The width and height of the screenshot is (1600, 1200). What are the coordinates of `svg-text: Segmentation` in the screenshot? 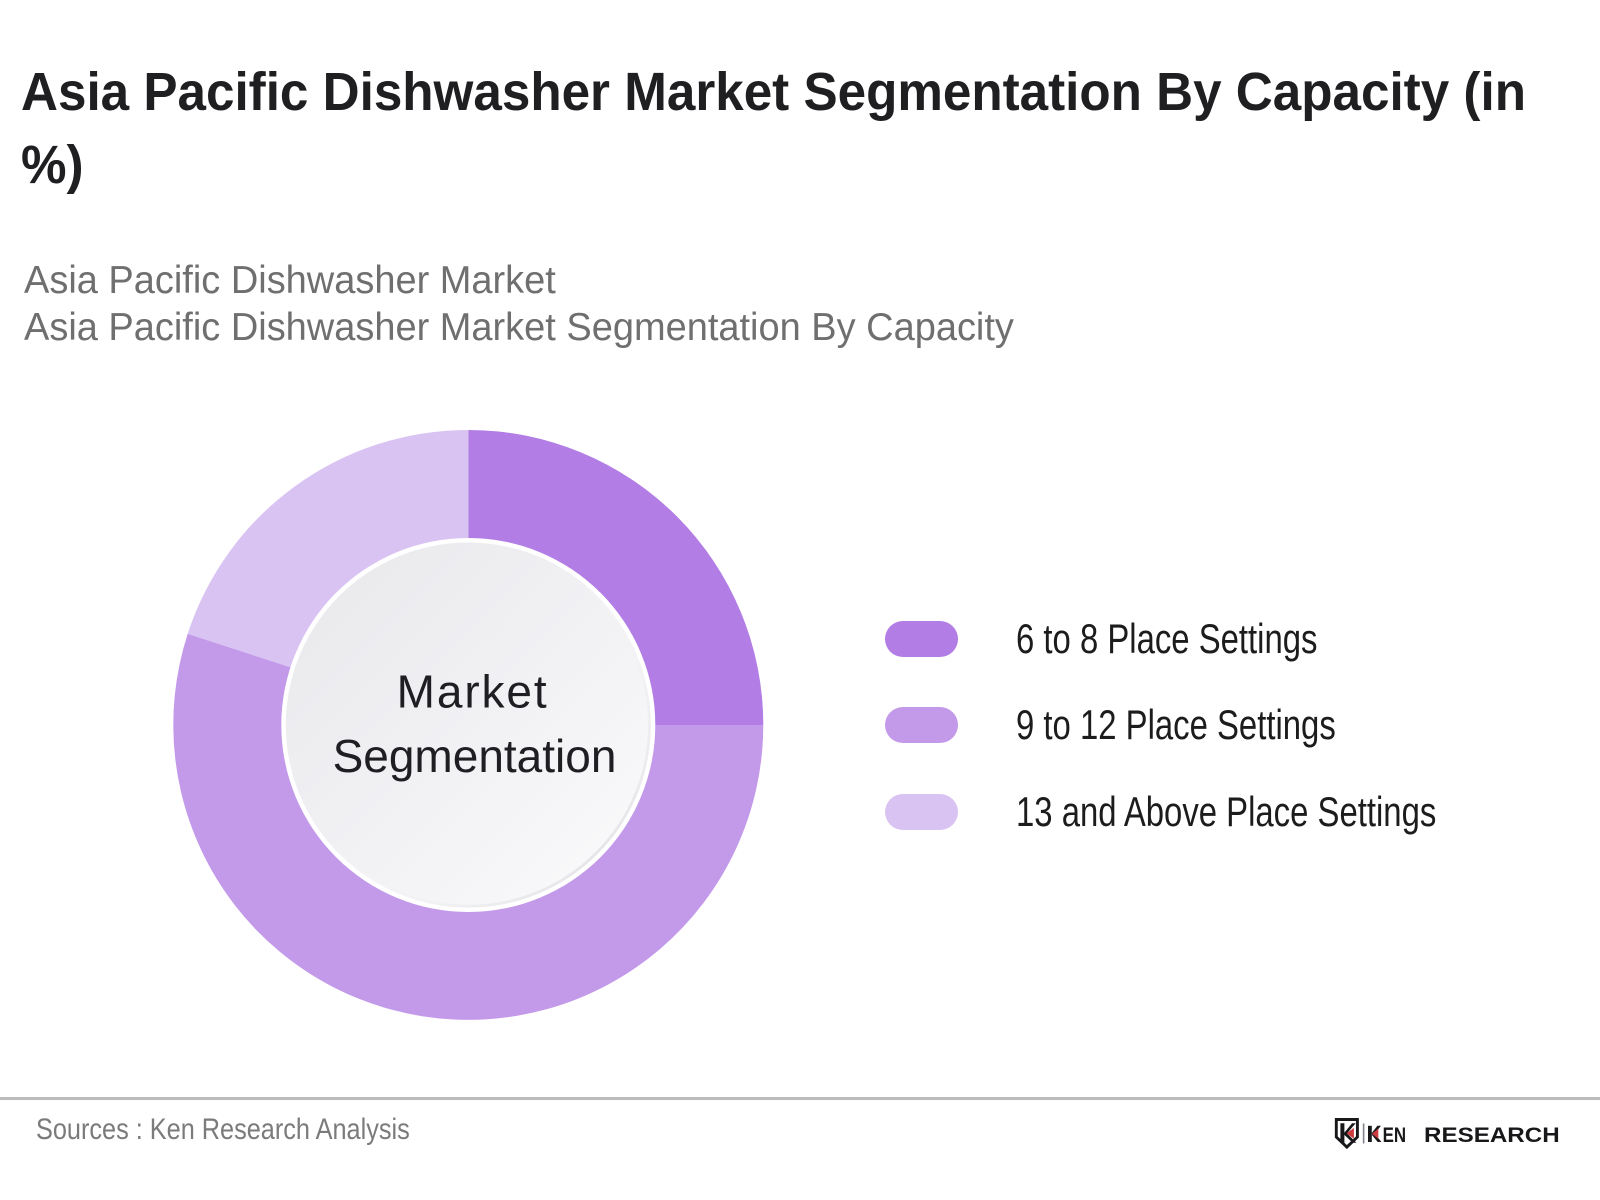 It's located at (475, 756).